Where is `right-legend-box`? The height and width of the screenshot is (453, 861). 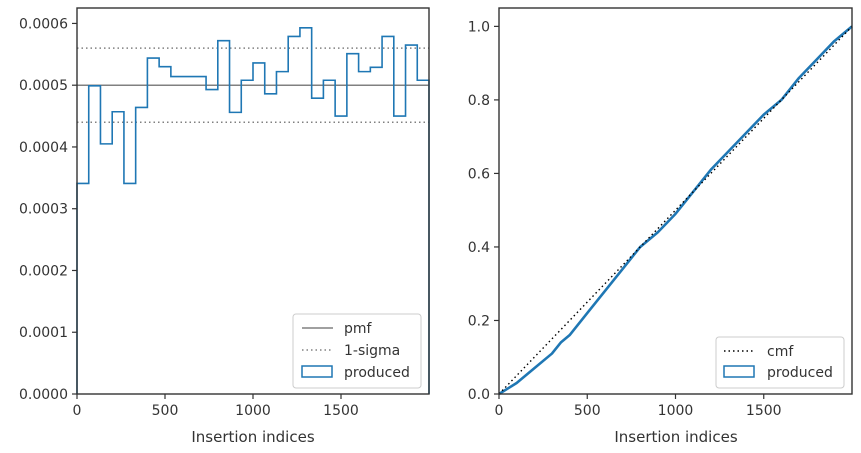 right-legend-box is located at coordinates (780, 362).